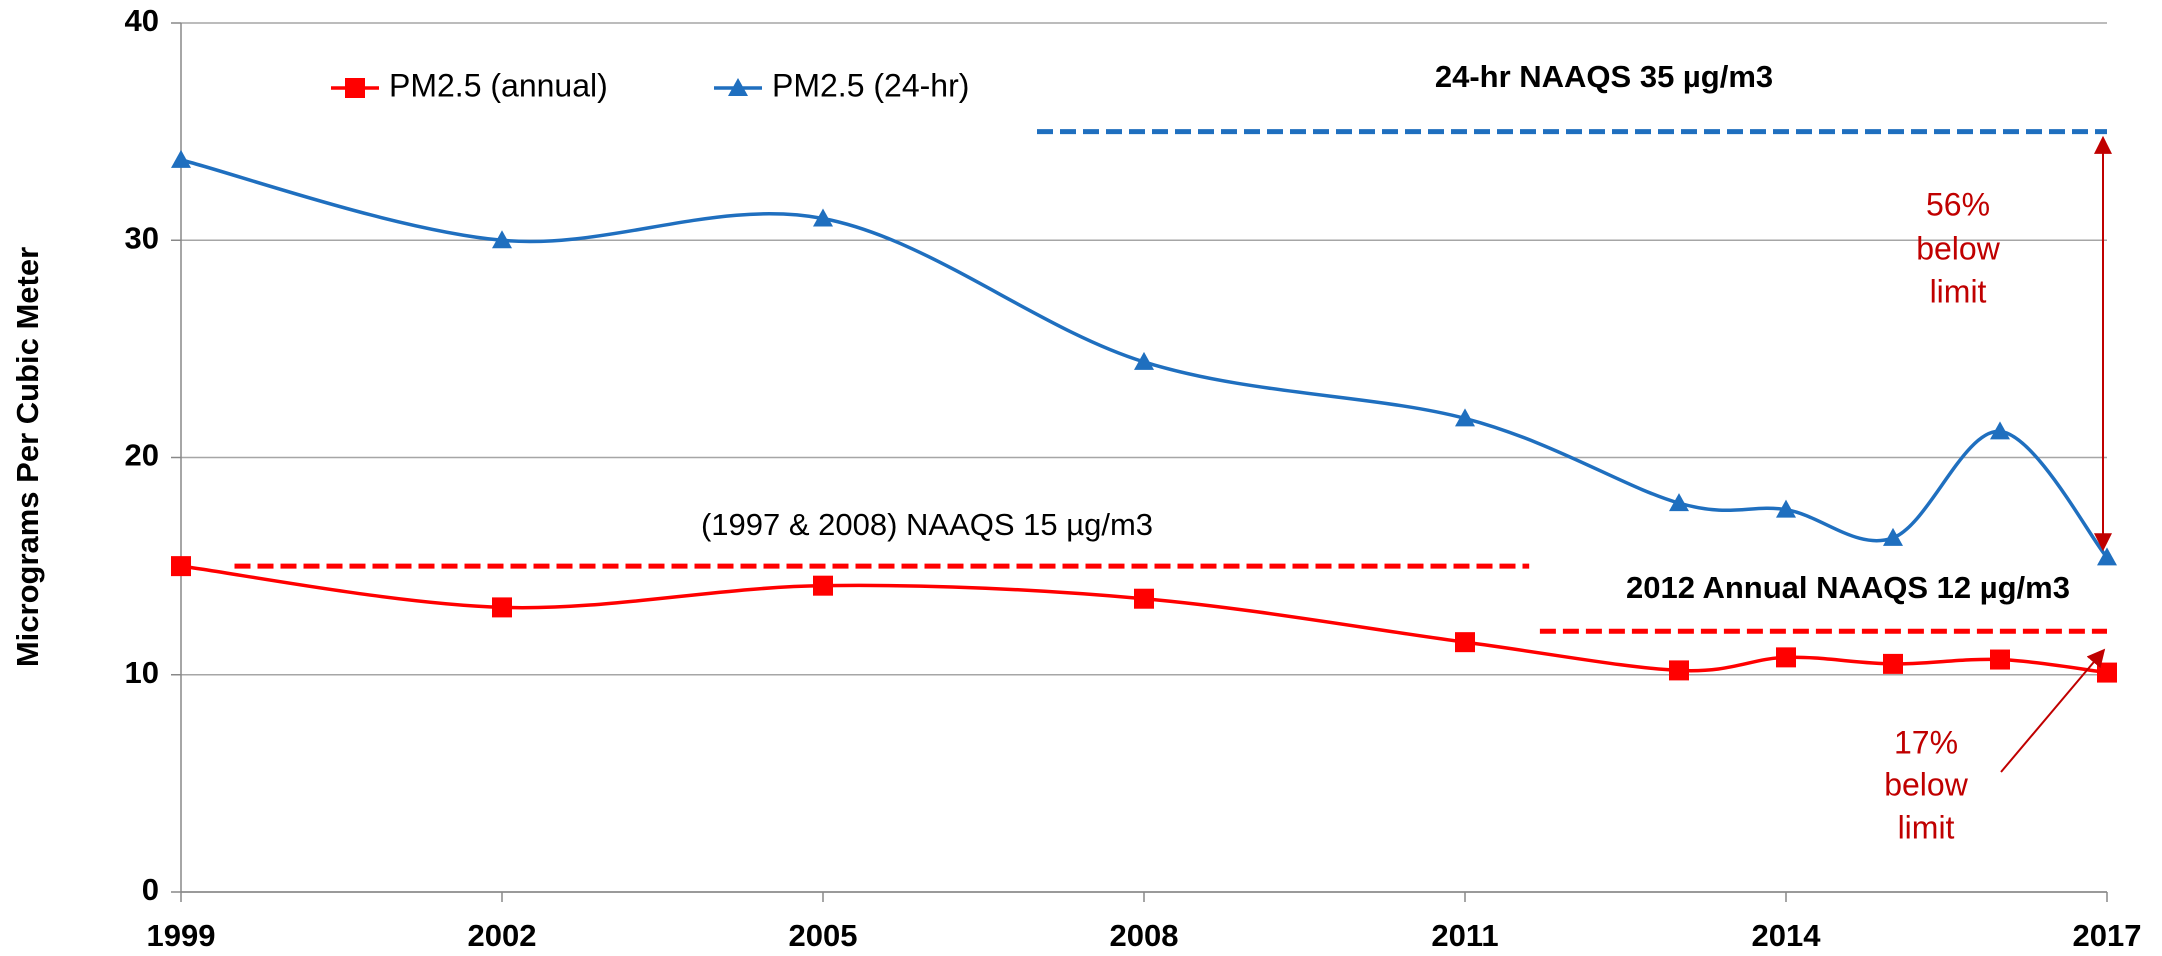 Image resolution: width=2162 pixels, height=956 pixels. What do you see at coordinates (1144, 935) in the screenshot?
I see `x-tick-label: 2008` at bounding box center [1144, 935].